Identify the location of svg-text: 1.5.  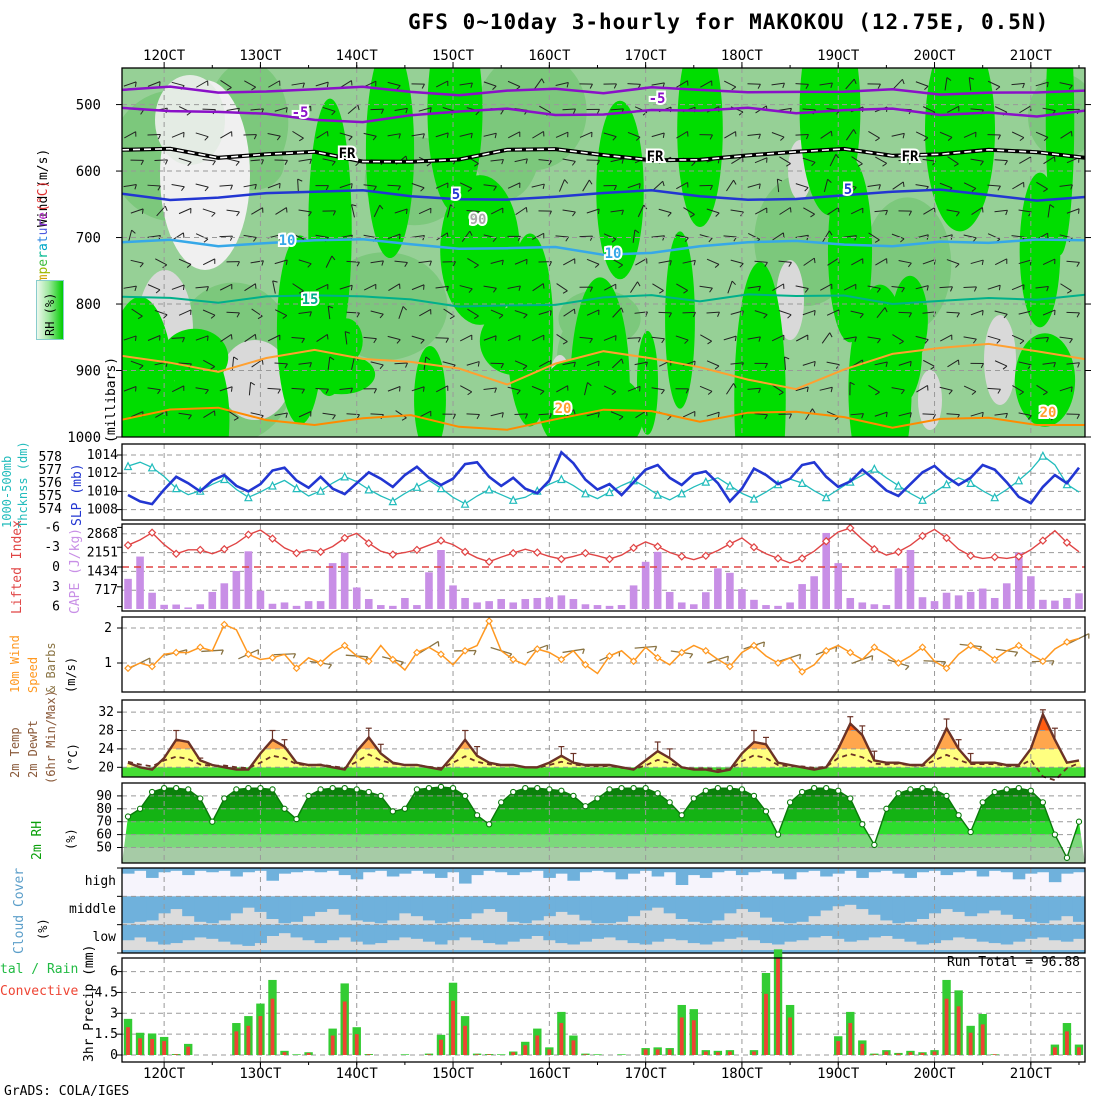
(106, 1034).